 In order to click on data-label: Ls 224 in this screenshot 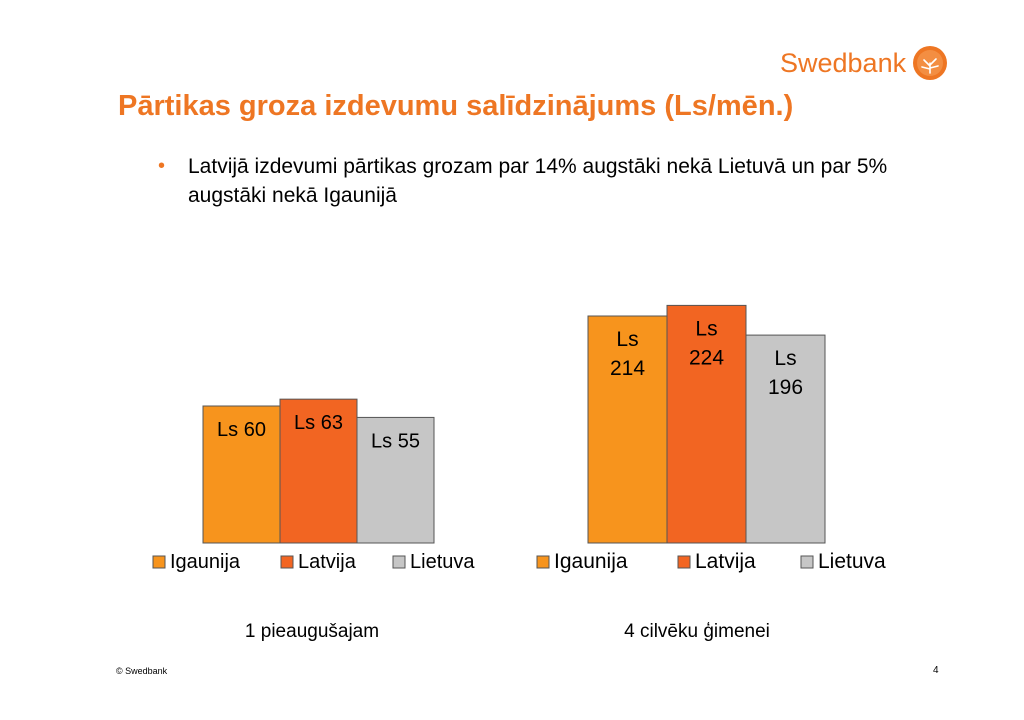, I will do `click(706, 343)`.